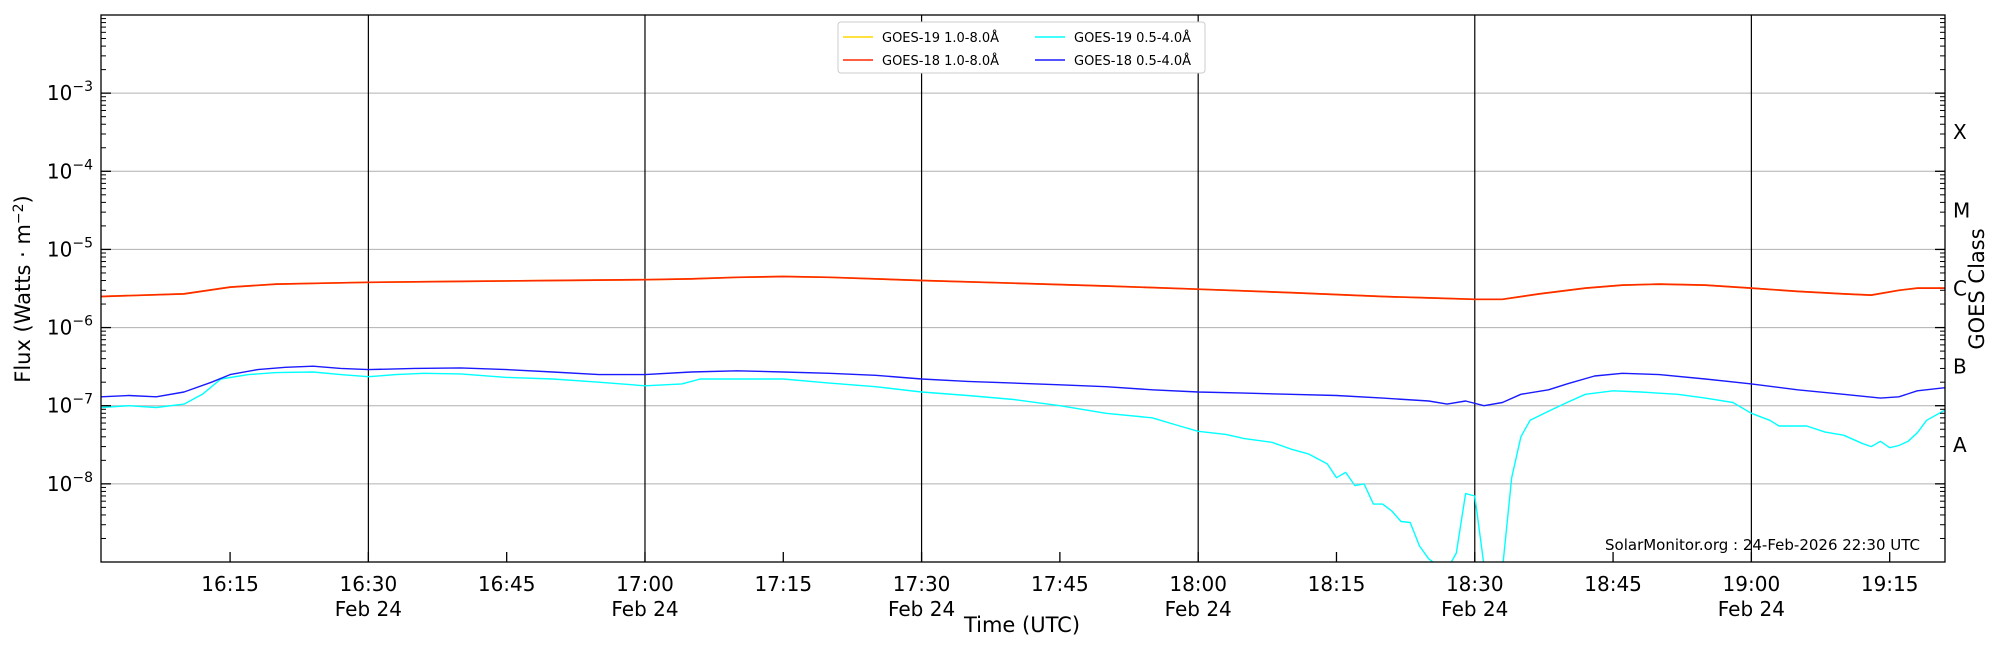  What do you see at coordinates (1752, 584) in the screenshot?
I see `x-tick-label: 19:00` at bounding box center [1752, 584].